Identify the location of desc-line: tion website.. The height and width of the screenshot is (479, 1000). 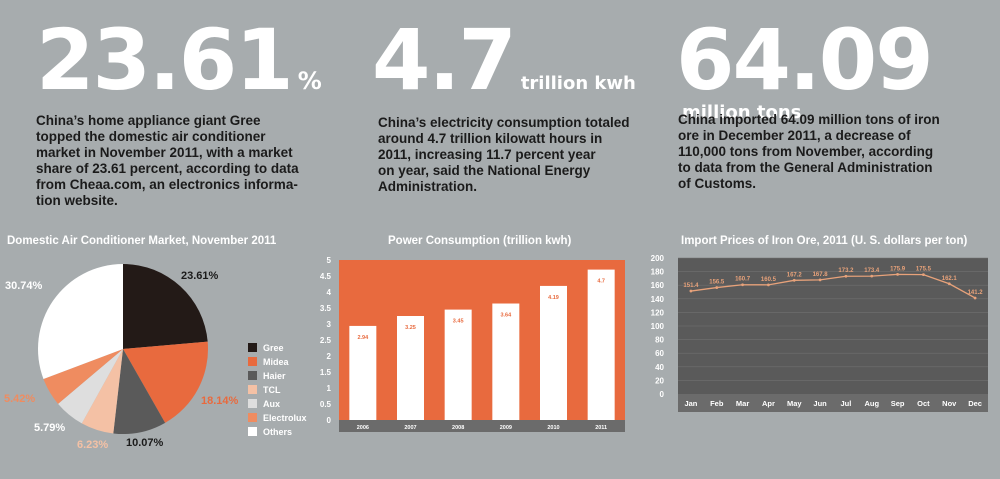
(77, 200).